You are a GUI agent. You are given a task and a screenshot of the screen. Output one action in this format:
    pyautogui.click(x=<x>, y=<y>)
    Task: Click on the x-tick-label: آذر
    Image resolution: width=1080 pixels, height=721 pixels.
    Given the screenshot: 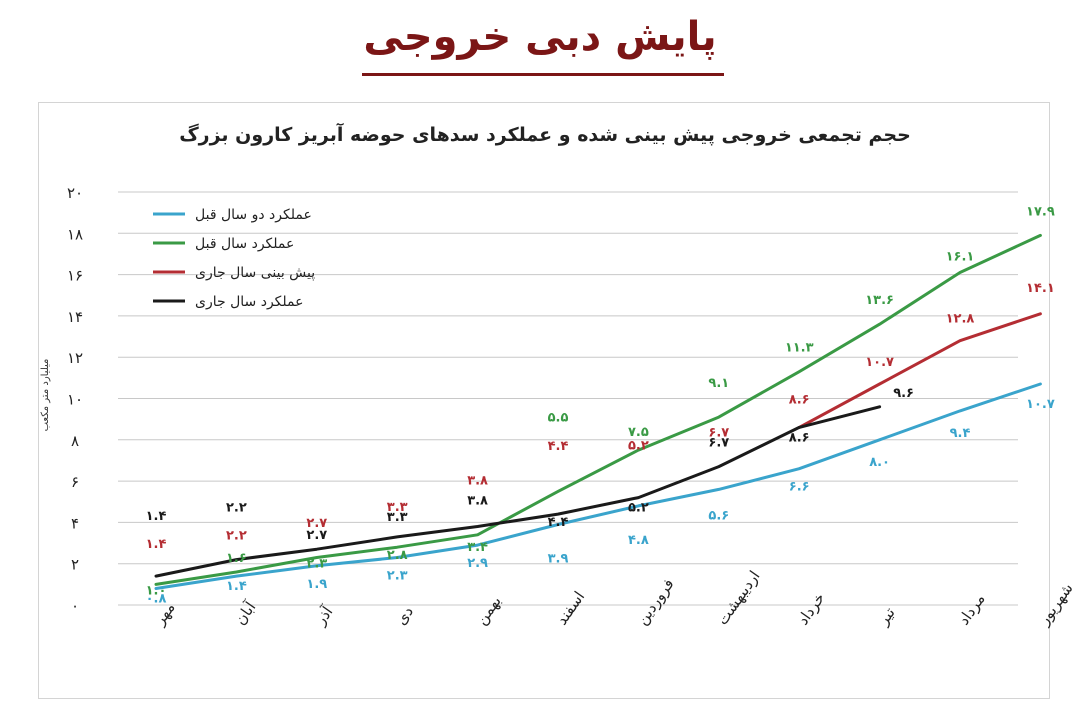 What is the action you would take?
    pyautogui.click(x=324, y=615)
    